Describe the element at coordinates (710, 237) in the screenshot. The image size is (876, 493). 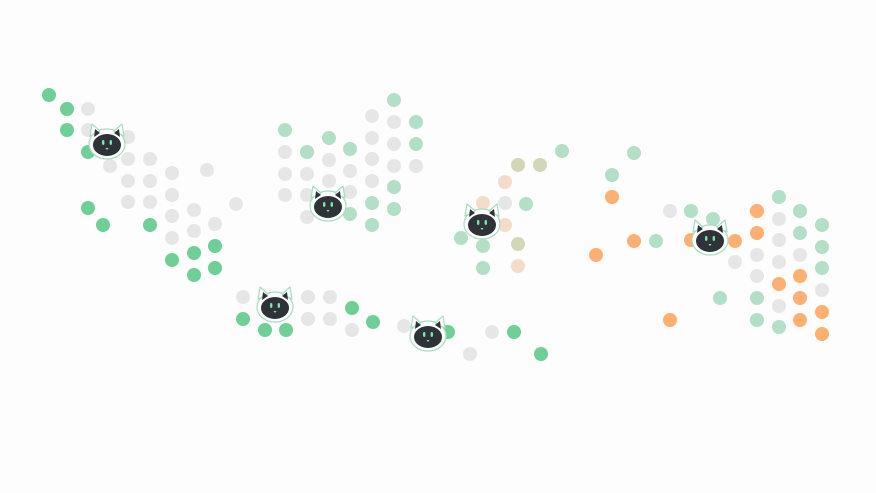
I see `cat-6-icon` at that location.